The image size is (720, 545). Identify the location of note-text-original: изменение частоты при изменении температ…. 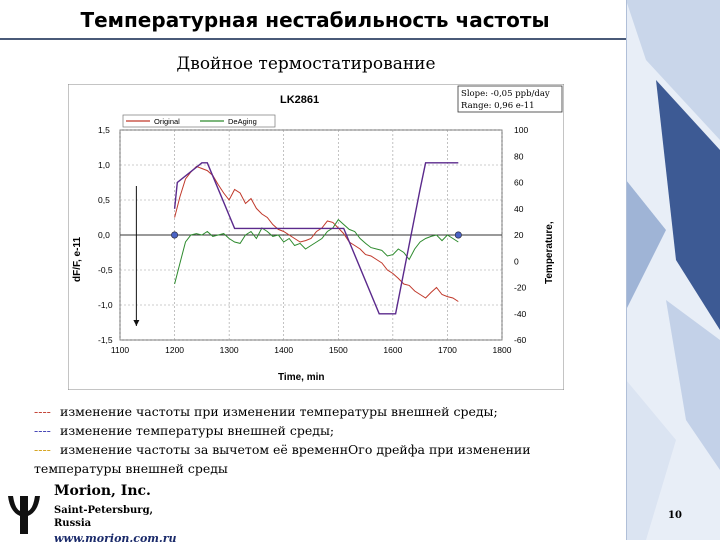
(278, 411).